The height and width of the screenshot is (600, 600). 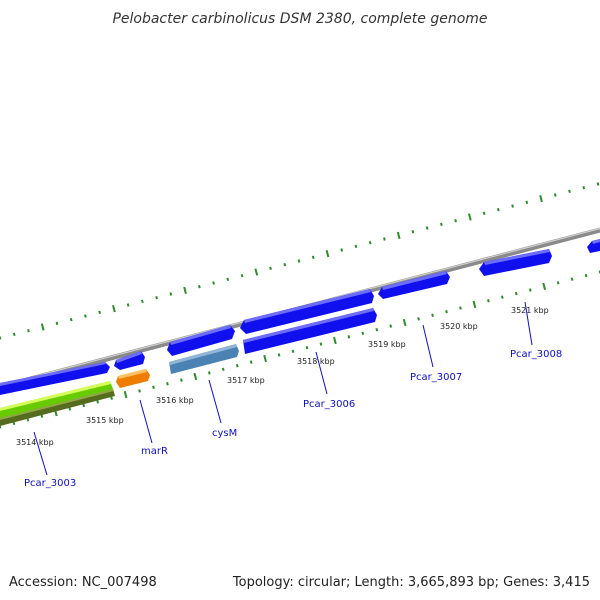 I want to click on gene-label: marR, so click(x=154, y=451).